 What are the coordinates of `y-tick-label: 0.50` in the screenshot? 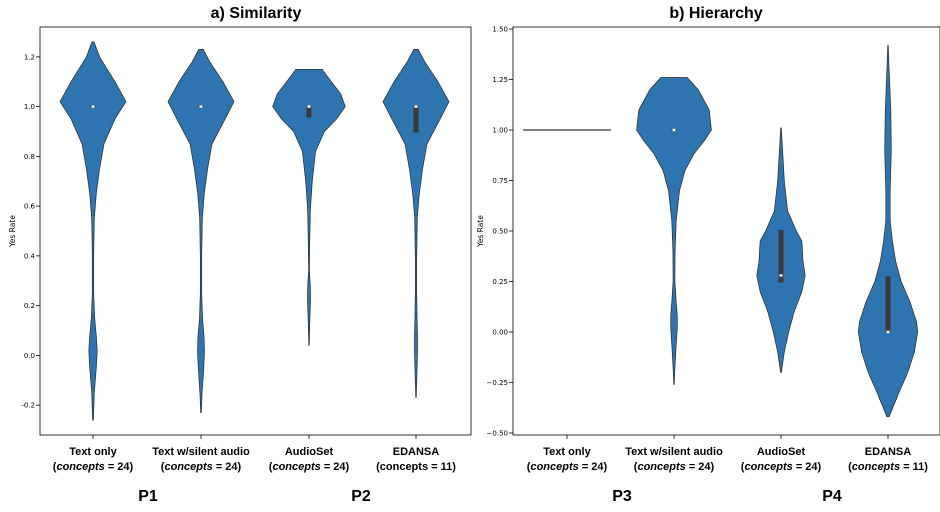 It's located at (500, 232).